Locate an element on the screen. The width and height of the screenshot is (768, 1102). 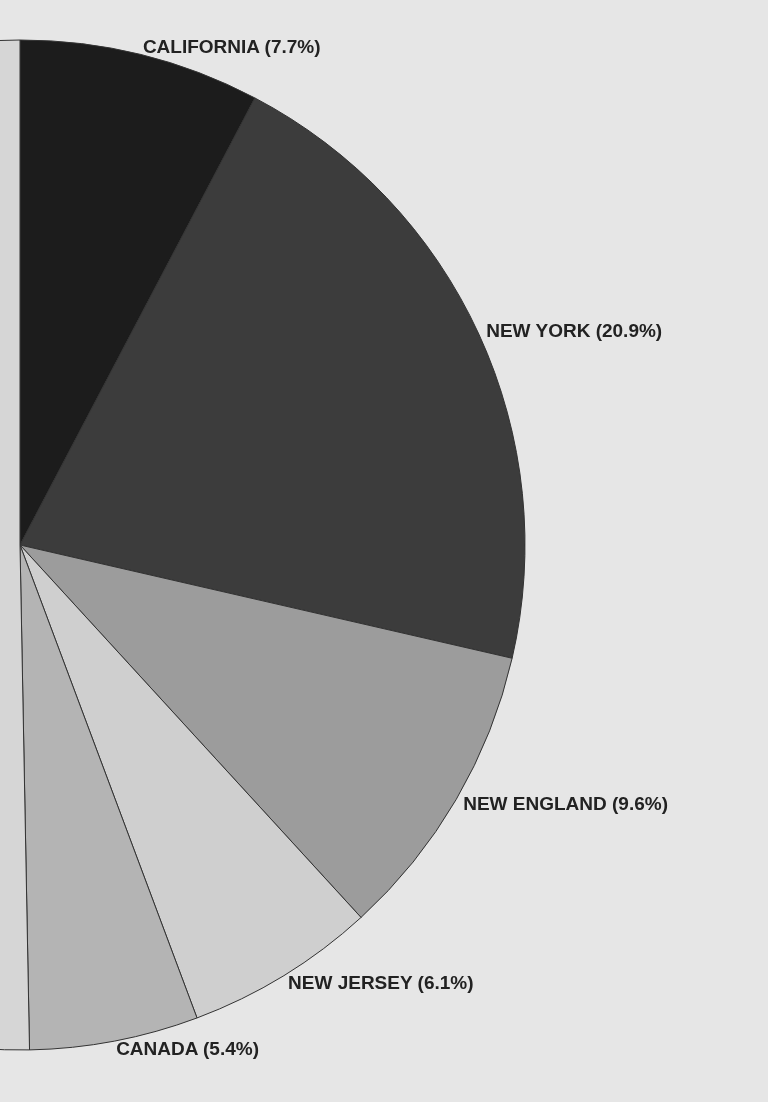
slice-label: NEW ENGLAND (9.6%) is located at coordinates (565, 803).